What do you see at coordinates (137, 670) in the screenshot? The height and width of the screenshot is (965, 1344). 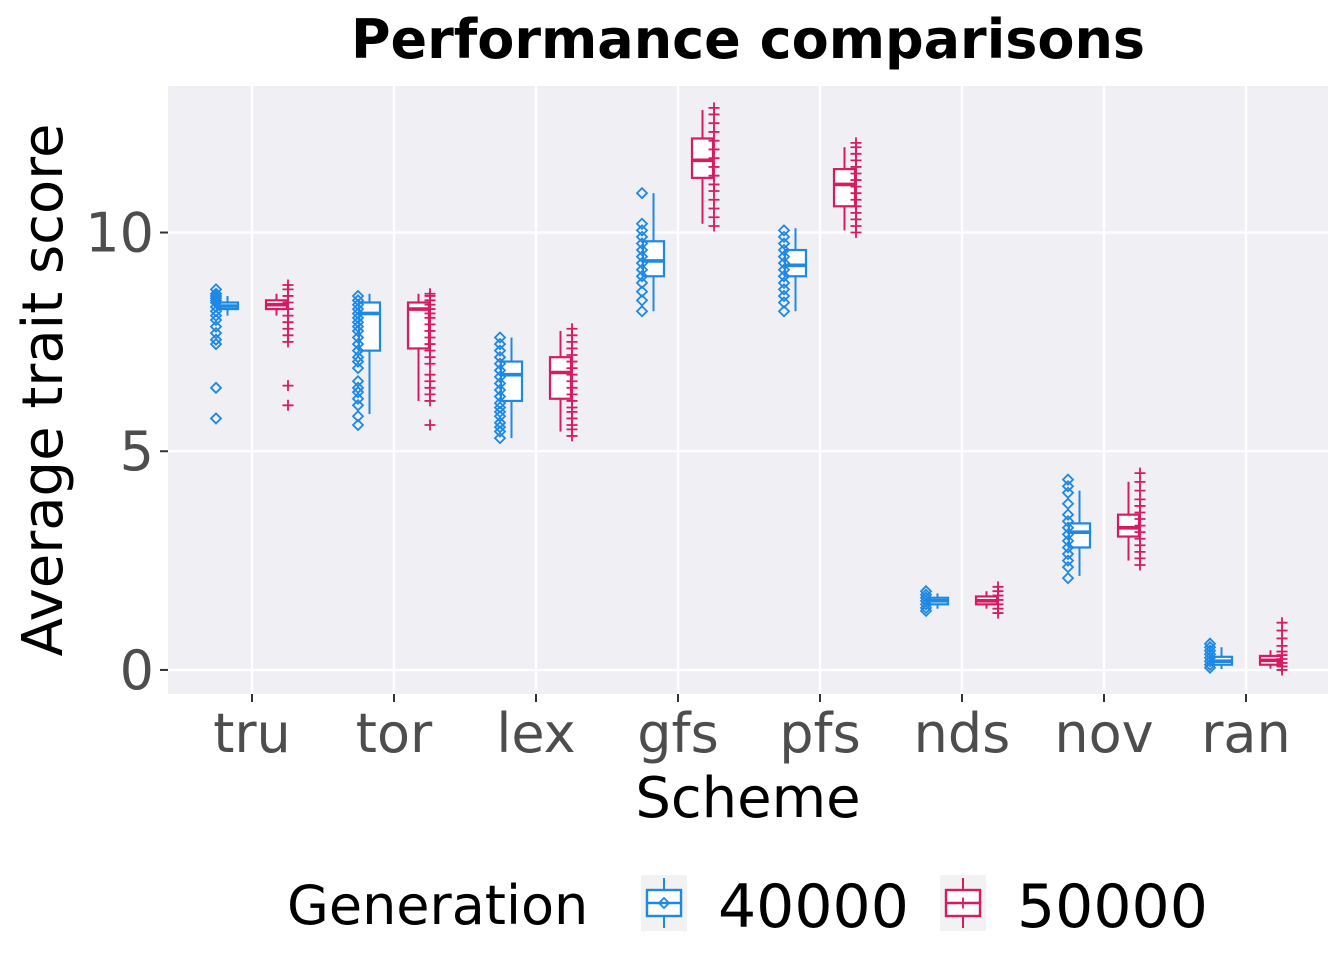 I see `y-tick-label: 0` at bounding box center [137, 670].